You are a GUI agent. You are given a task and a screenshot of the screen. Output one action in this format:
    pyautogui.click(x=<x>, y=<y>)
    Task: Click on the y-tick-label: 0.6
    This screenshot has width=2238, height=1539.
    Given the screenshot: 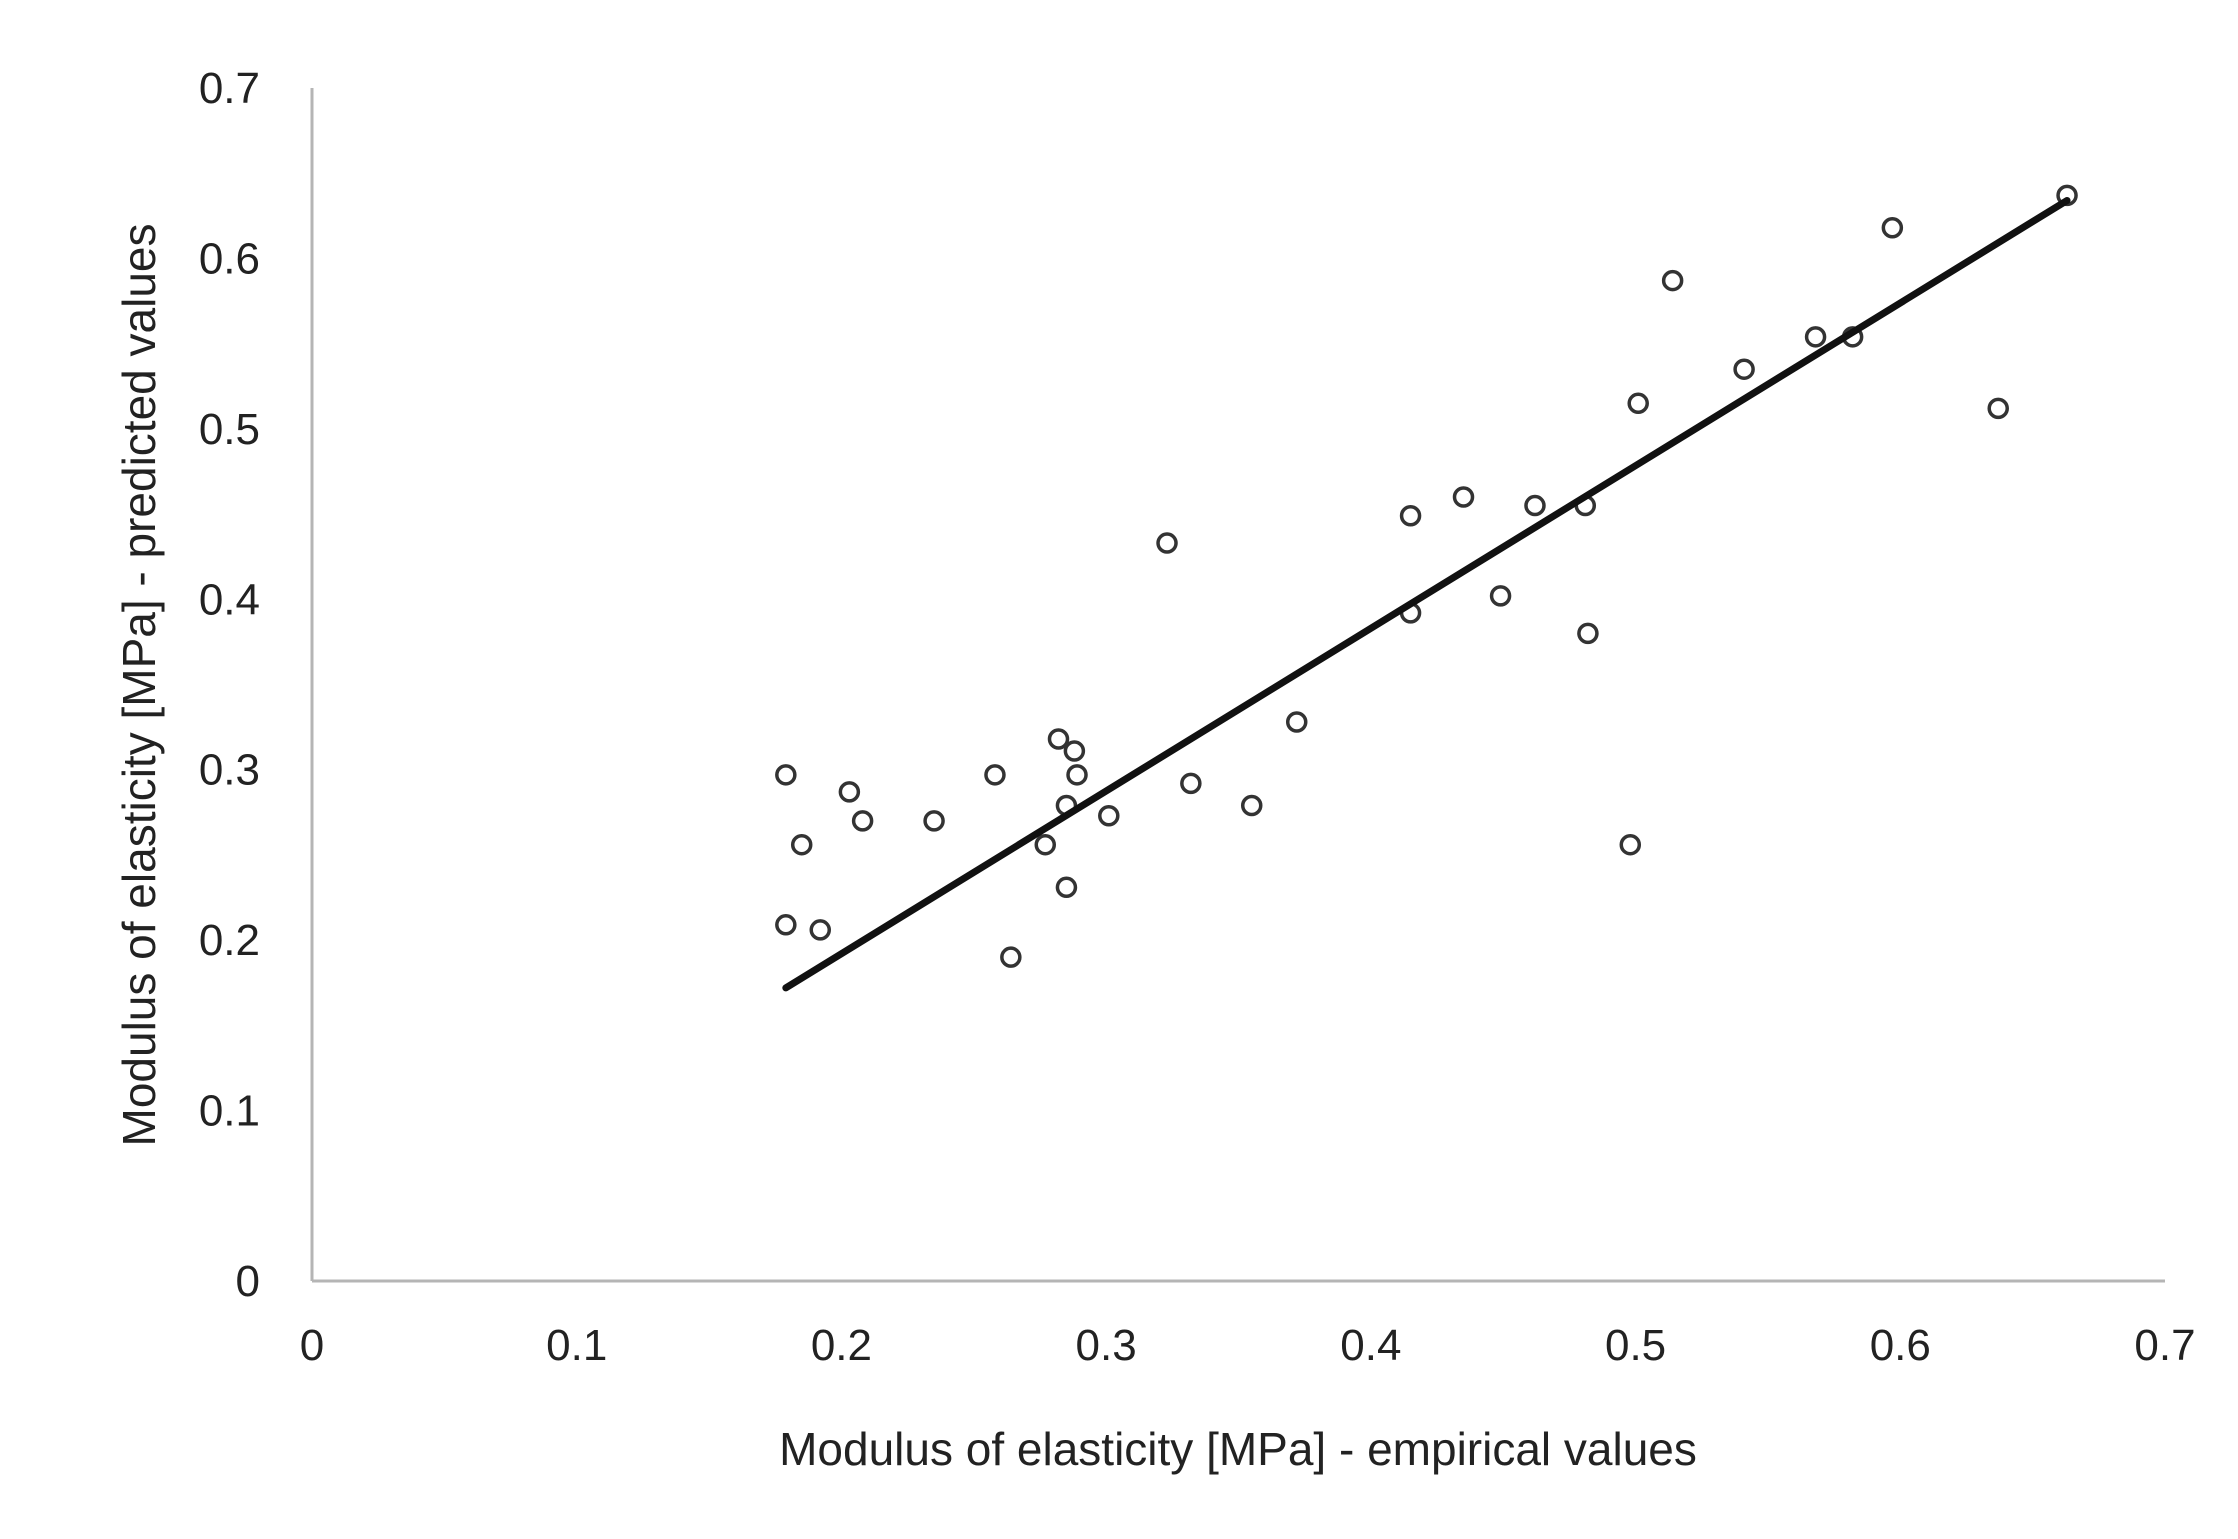 What is the action you would take?
    pyautogui.click(x=229, y=258)
    